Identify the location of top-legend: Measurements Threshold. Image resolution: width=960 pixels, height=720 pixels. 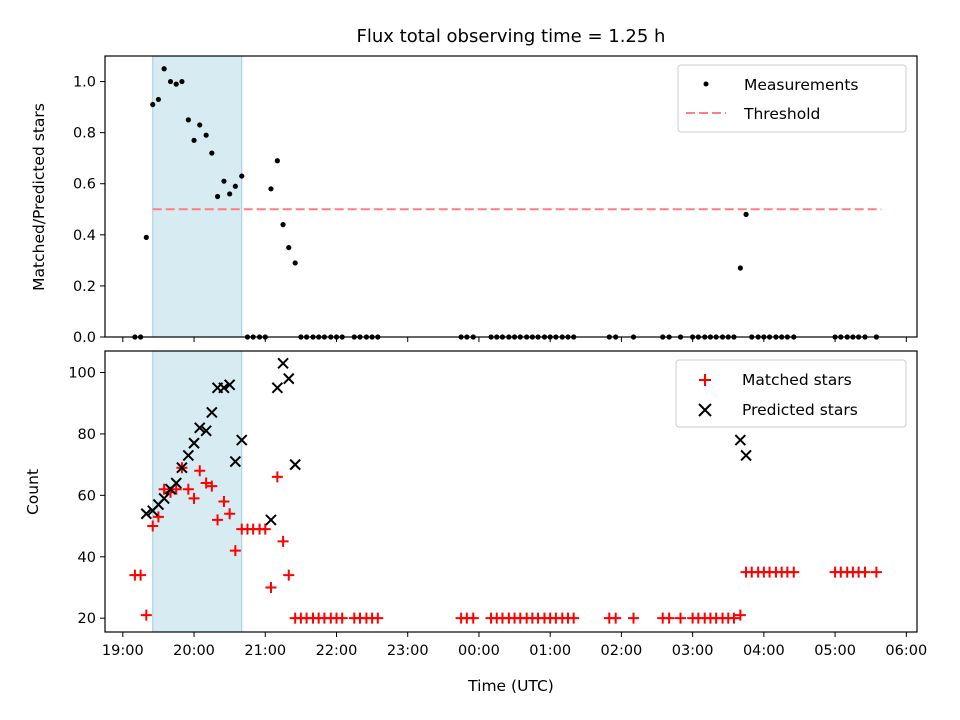
(792, 98).